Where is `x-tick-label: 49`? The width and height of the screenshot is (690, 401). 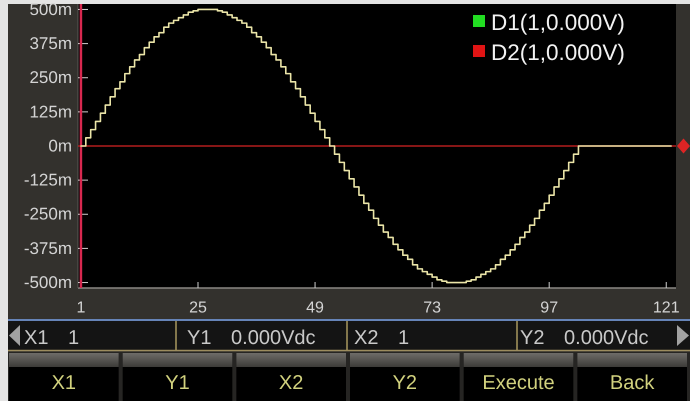
x-tick-label: 49 is located at coordinates (315, 307).